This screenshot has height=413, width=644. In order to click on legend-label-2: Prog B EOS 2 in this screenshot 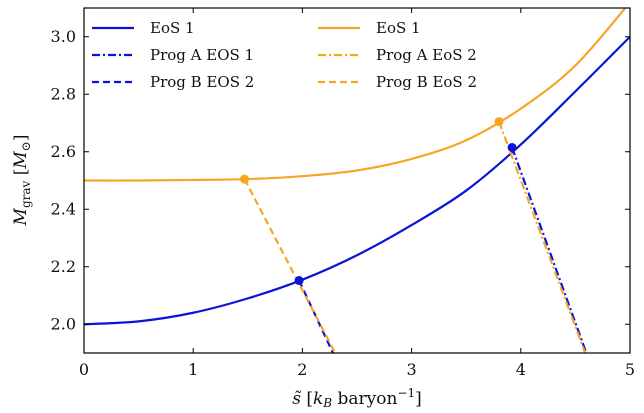, I will do `click(202, 82)`.